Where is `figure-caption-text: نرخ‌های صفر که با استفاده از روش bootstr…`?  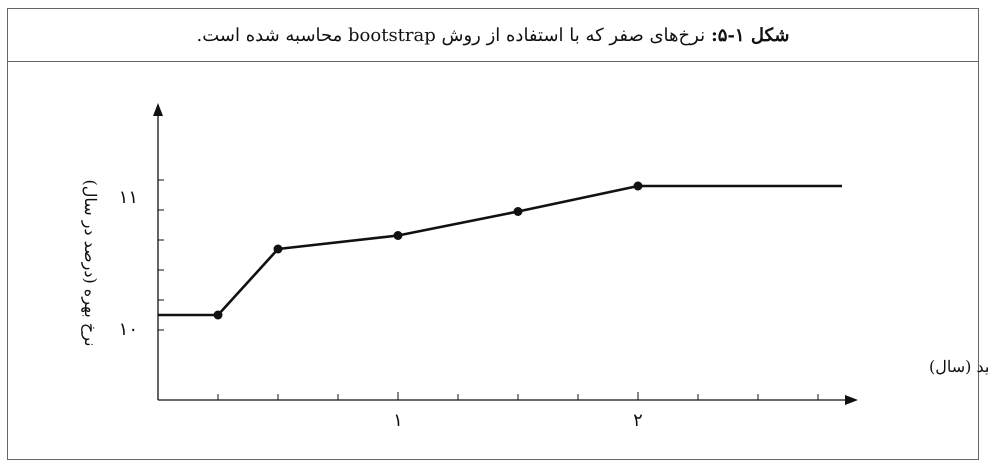 figure-caption-text: نرخ‌های صفر که با استفاده از روش bootstr… is located at coordinates (451, 35).